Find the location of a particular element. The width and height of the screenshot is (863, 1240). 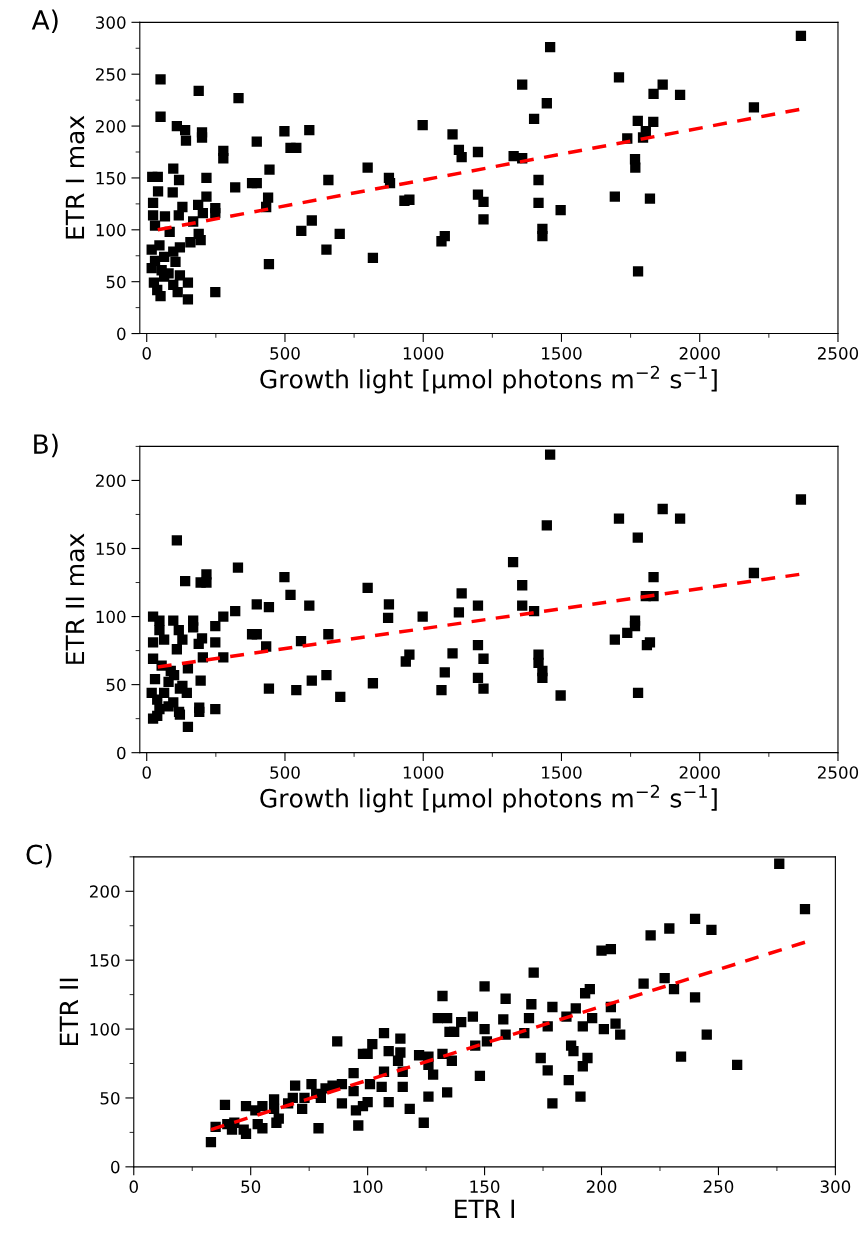

x-tick-label: 100 is located at coordinates (368, 1186).